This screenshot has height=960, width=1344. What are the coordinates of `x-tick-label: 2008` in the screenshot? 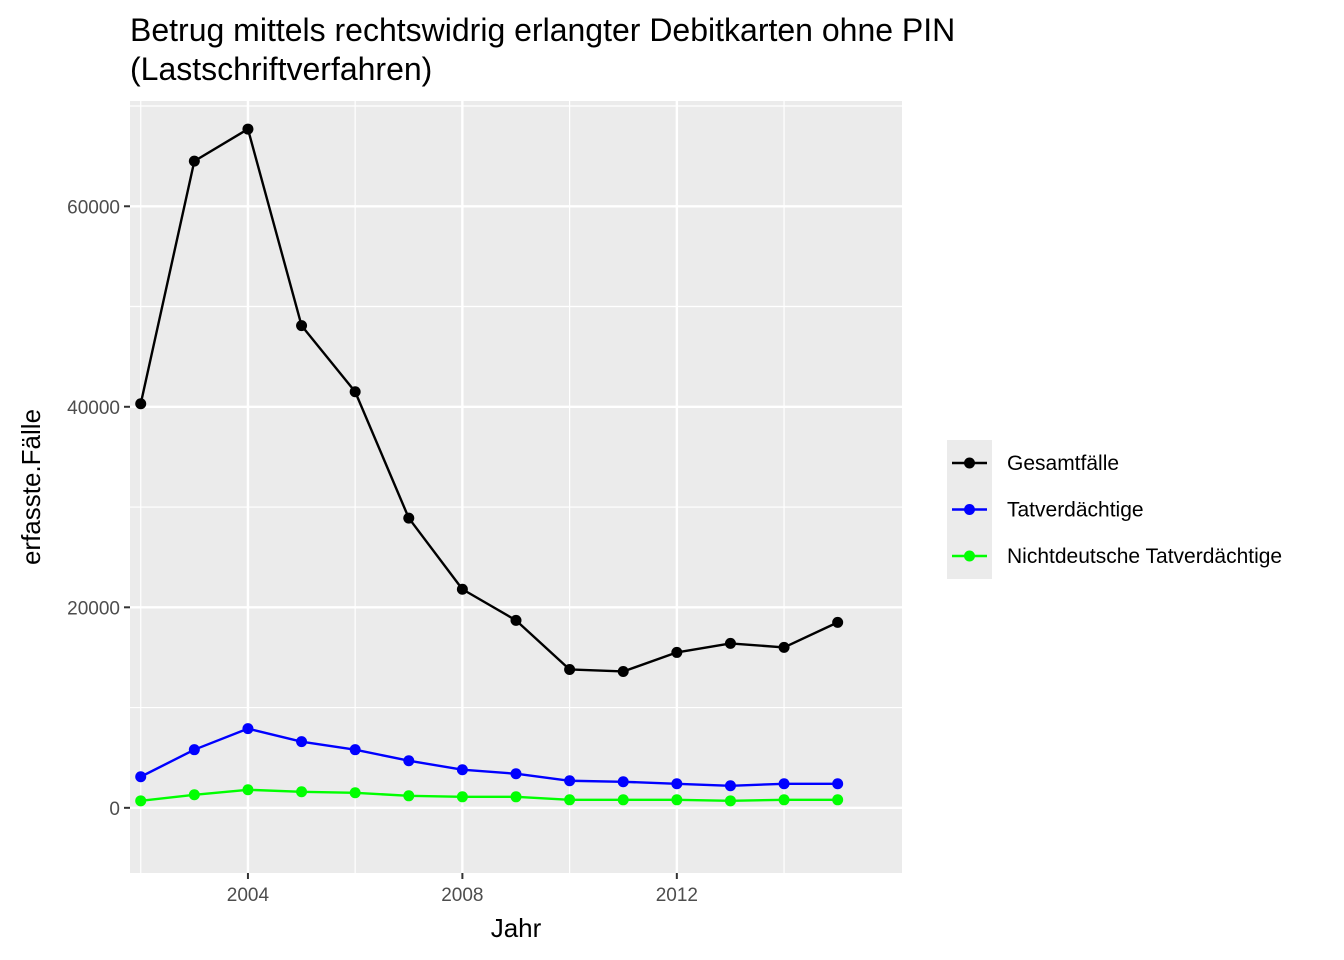 It's located at (462, 895).